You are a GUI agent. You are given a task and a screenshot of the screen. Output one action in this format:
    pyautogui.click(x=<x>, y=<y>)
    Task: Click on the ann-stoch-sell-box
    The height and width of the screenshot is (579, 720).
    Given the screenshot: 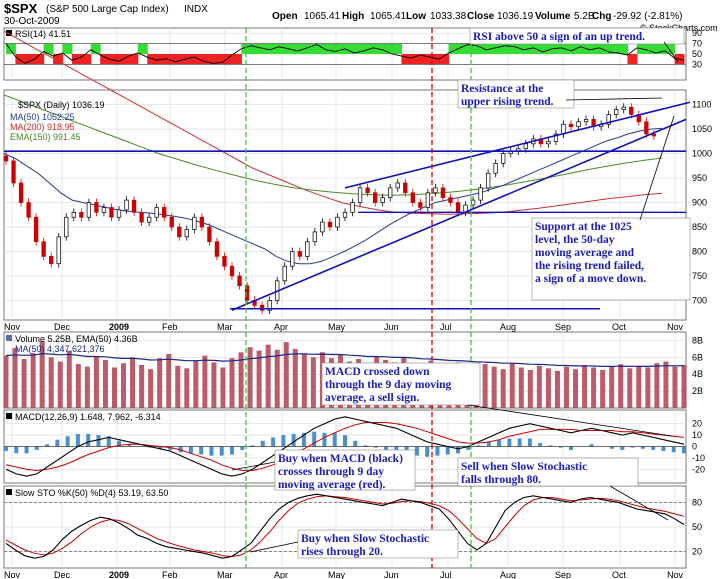 What is the action you would take?
    pyautogui.click(x=548, y=472)
    